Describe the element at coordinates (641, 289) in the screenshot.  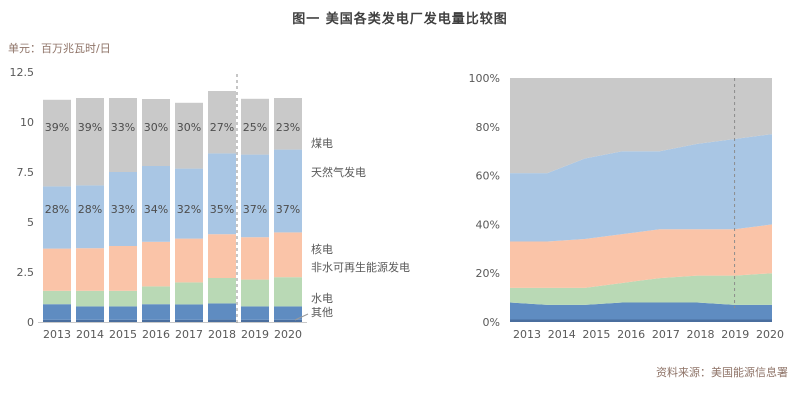
I see `area-renew` at that location.